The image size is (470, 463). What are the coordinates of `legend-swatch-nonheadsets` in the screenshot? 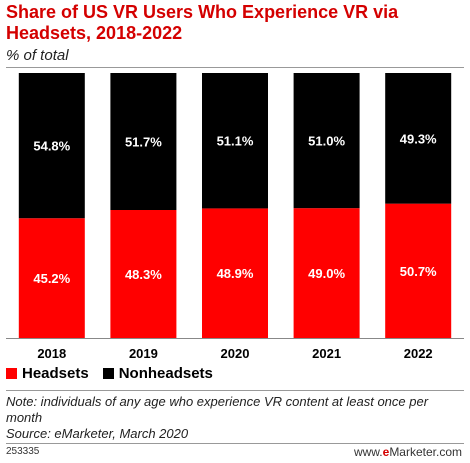 It's located at (108, 373).